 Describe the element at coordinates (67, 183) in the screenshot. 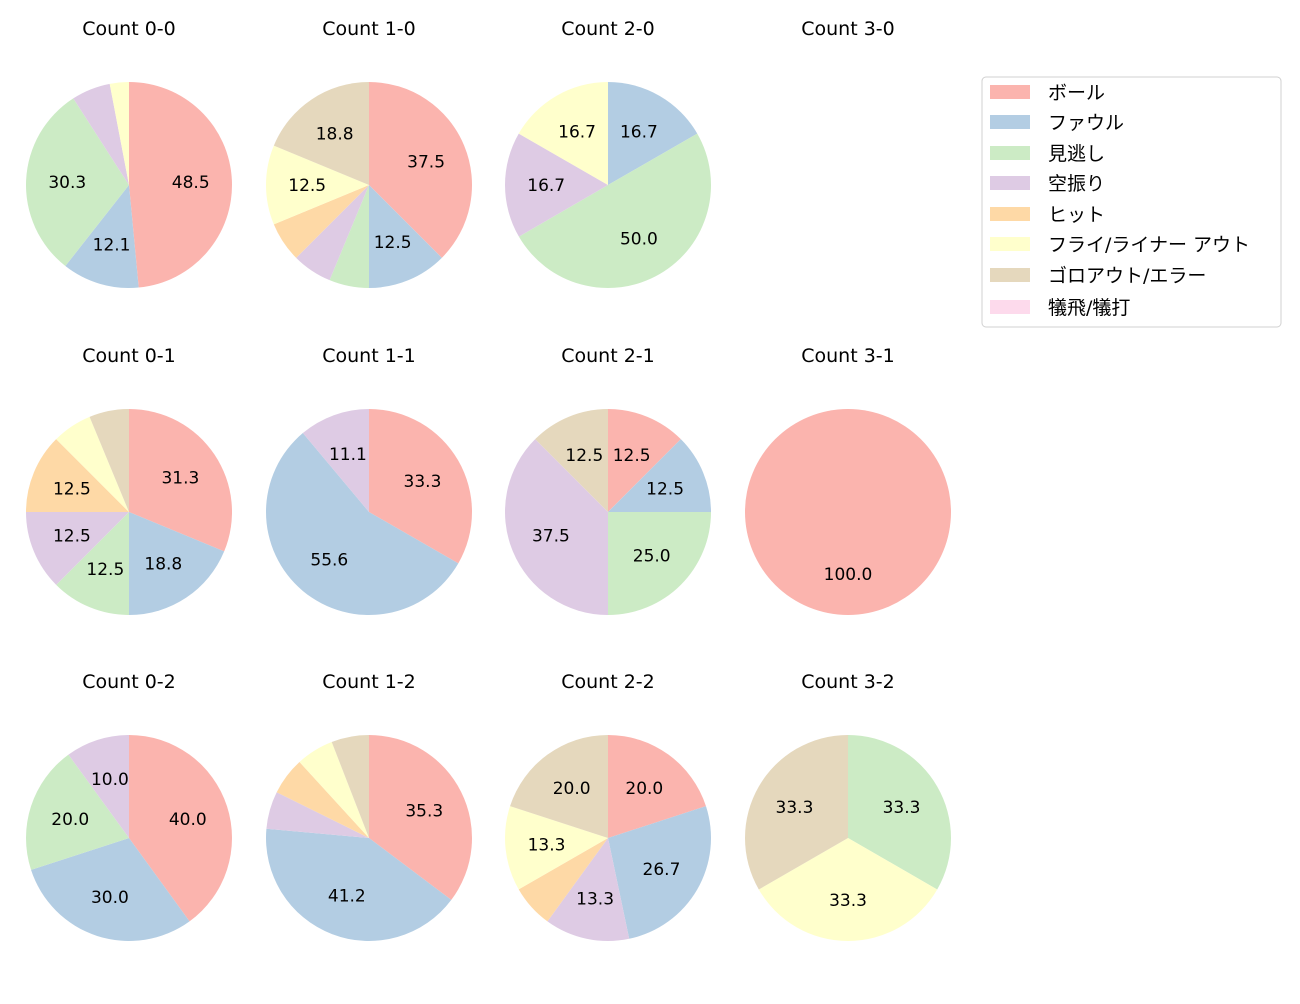

I see `slice-label: 30.3` at that location.